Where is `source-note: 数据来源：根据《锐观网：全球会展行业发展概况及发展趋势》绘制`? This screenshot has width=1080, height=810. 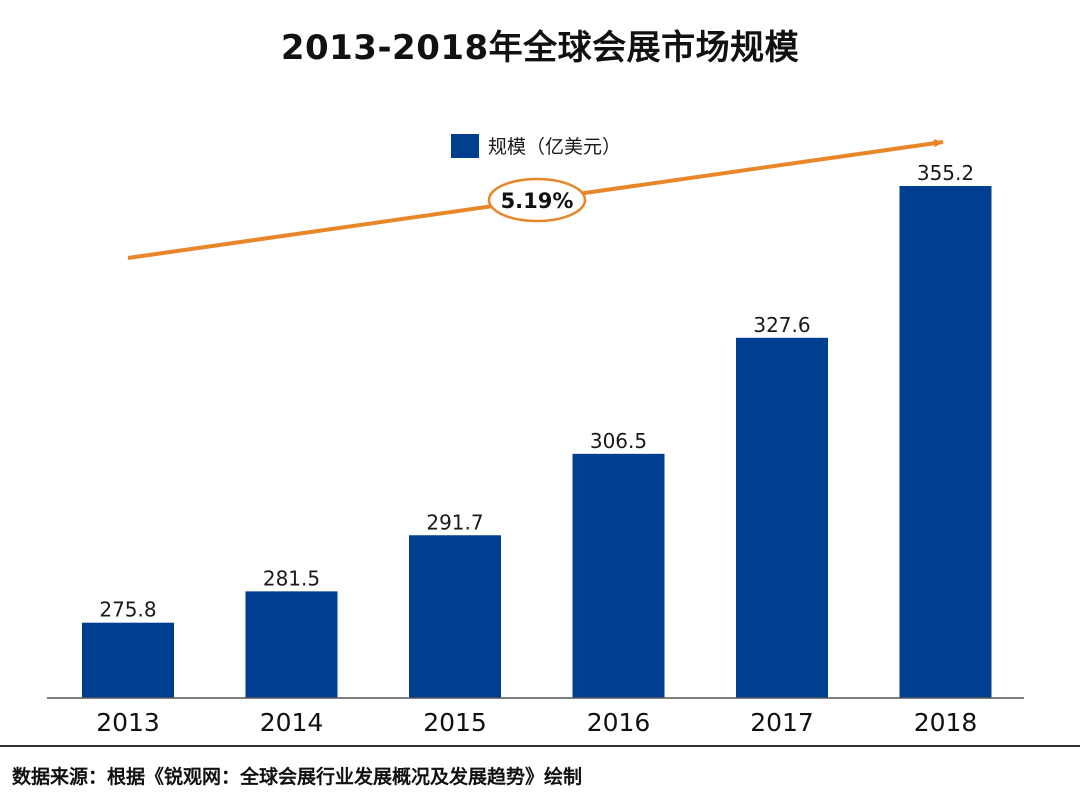 source-note: 数据来源：根据《锐观网：全球会展行业发展概况及发展趋势》绘制 is located at coordinates (297, 777).